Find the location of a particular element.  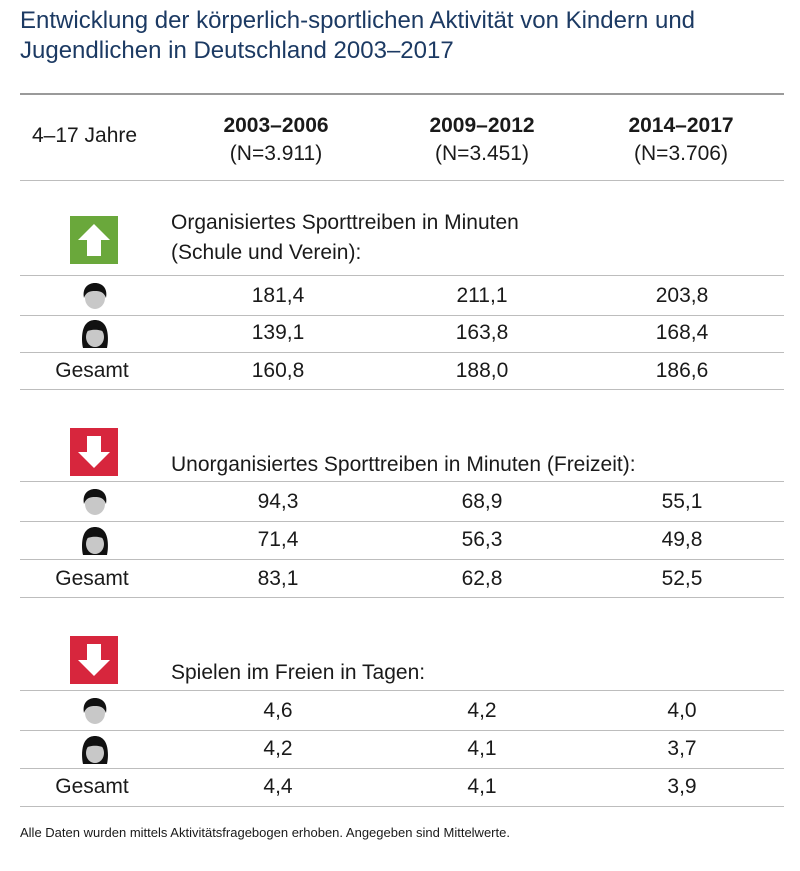

column-period: 2009–2012 is located at coordinates (482, 125).